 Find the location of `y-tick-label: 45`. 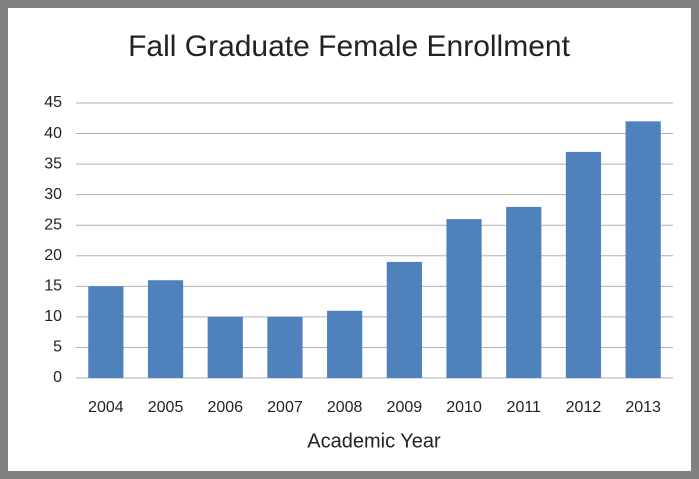

y-tick-label: 45 is located at coordinates (53, 102).